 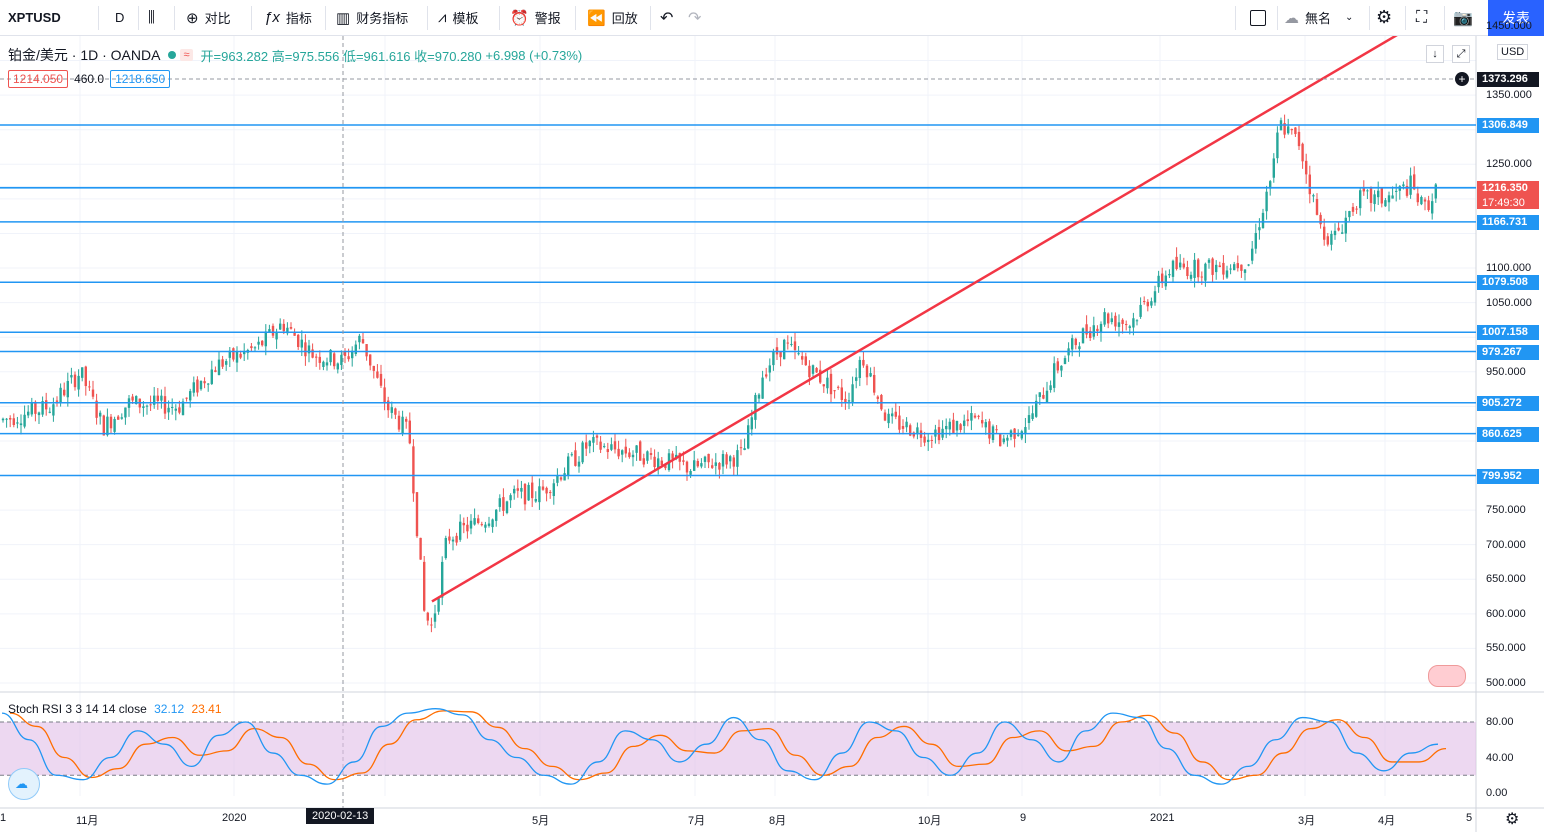 What do you see at coordinates (140, 79) in the screenshot?
I see `ask-price: 1218.650` at bounding box center [140, 79].